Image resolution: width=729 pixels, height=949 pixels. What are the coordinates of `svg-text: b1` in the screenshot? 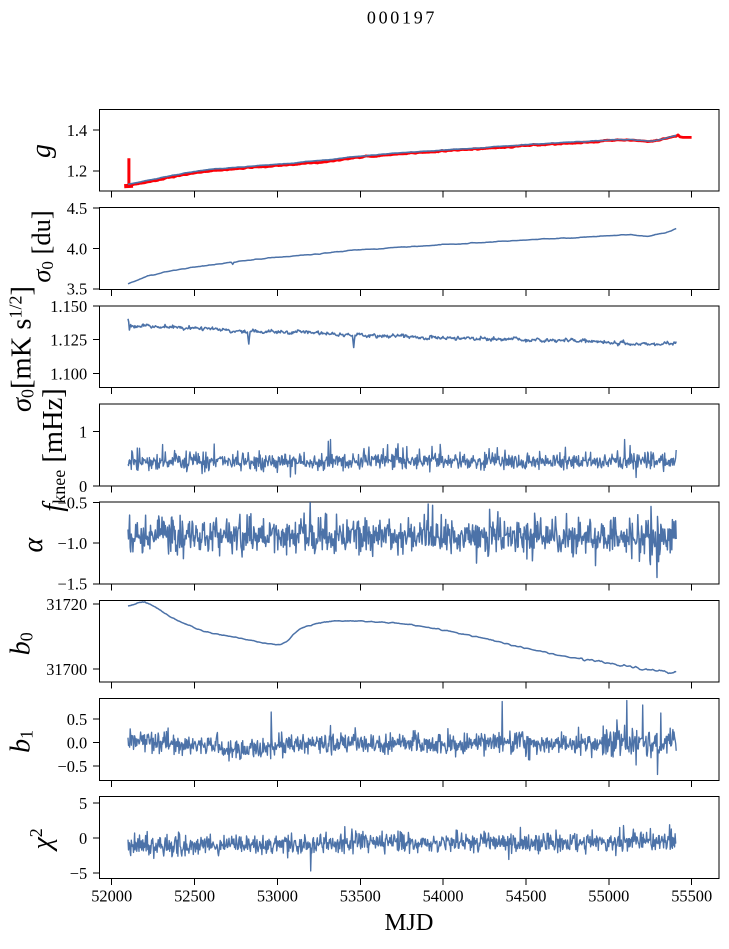 It's located at (21, 741).